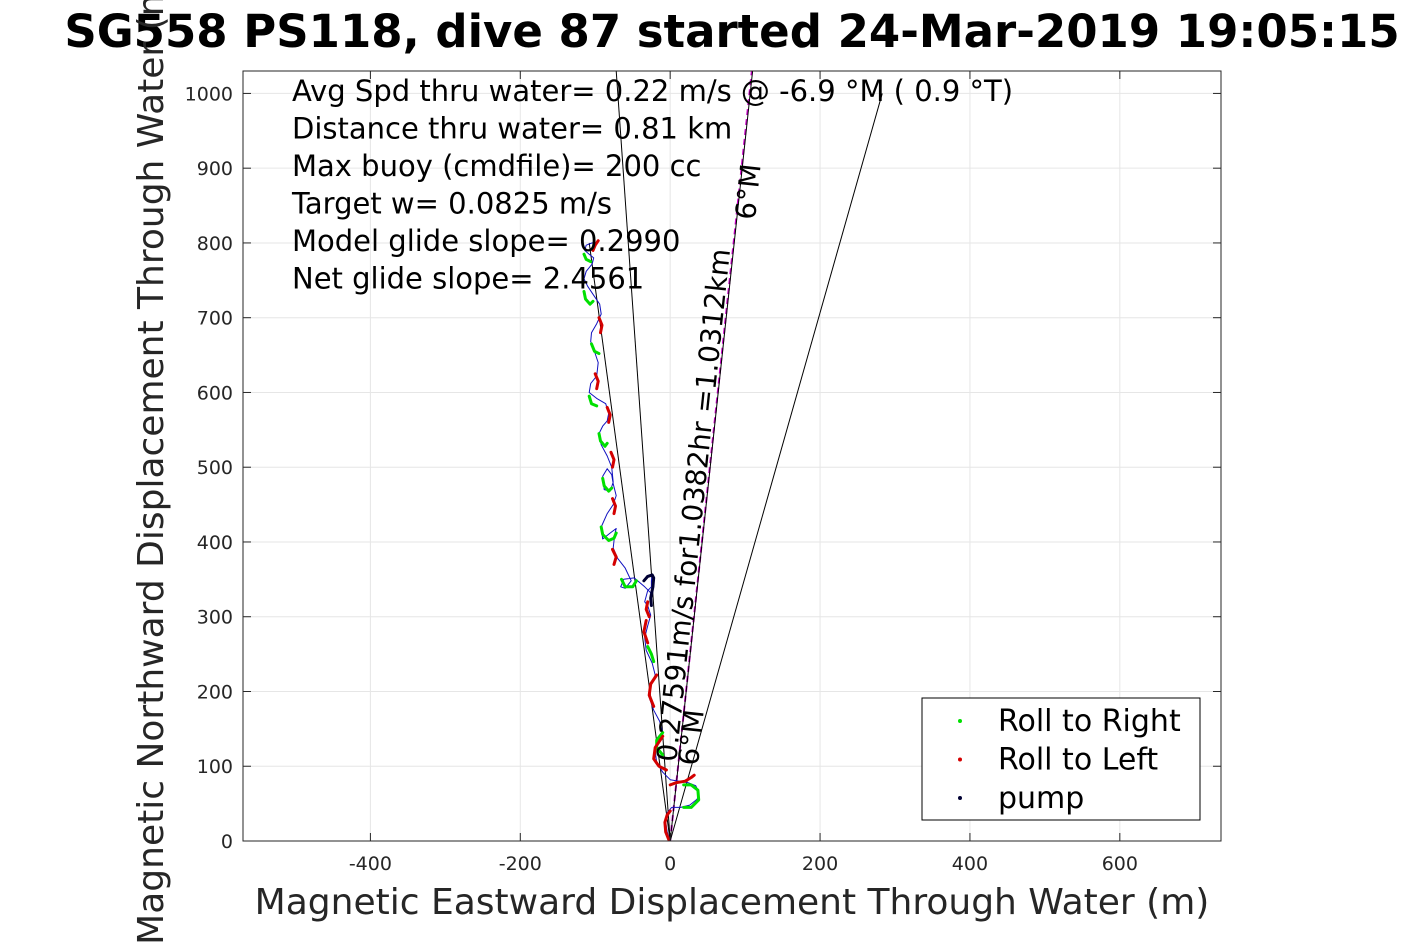 Image resolution: width=1417 pixels, height=945 pixels. What do you see at coordinates (227, 842) in the screenshot?
I see `y-tick-label: 0` at bounding box center [227, 842].